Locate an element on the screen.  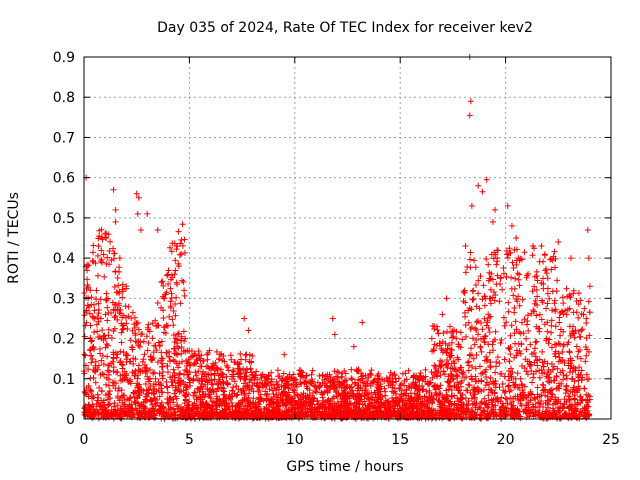
x-tick-label: 25 is located at coordinates (611, 440).